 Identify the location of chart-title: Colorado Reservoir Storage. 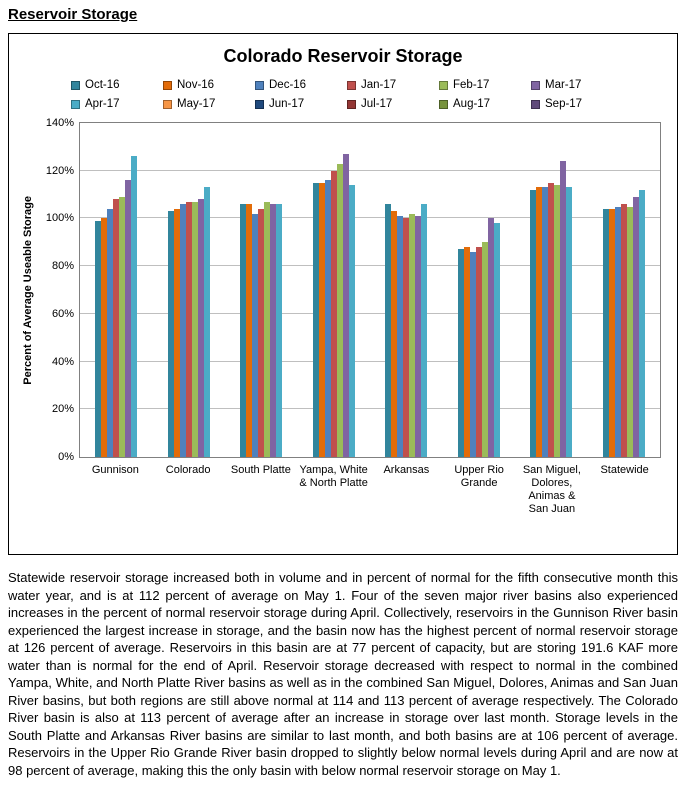
(343, 56).